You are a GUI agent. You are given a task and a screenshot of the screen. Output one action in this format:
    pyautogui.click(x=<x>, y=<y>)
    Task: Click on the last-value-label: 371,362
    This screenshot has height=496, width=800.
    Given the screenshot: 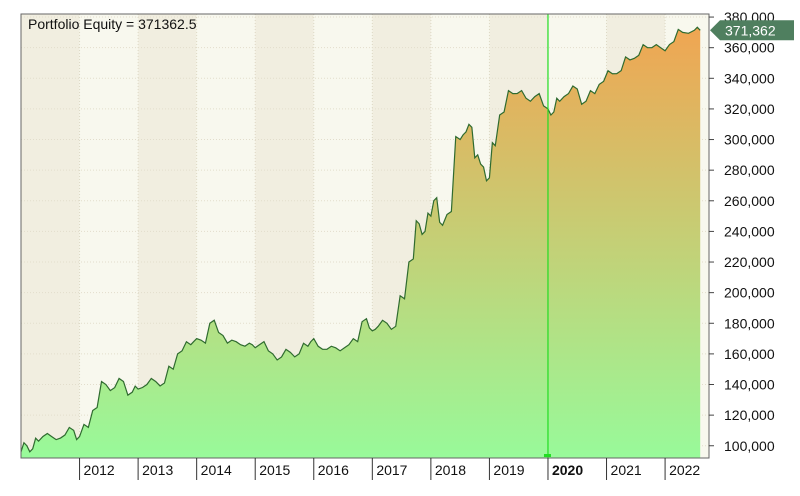 What is the action you would take?
    pyautogui.click(x=750, y=30)
    